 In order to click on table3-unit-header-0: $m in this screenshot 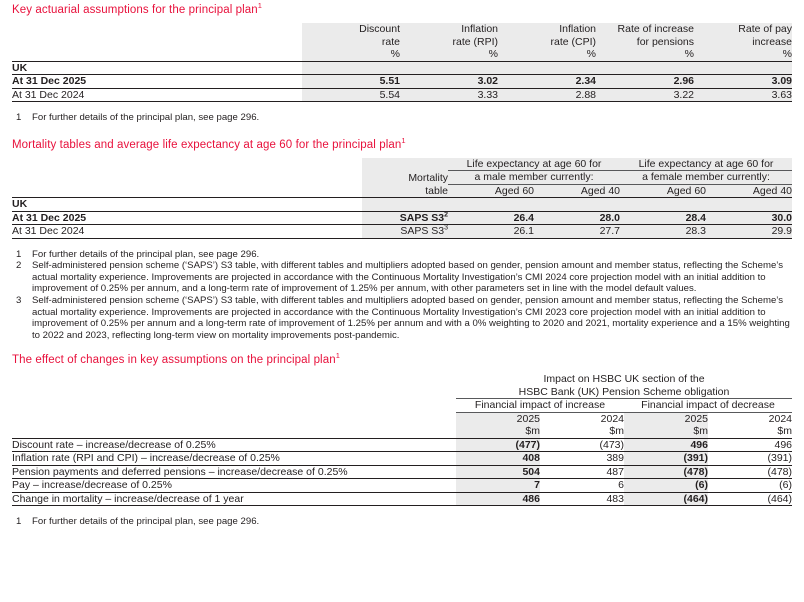, I will do `click(498, 432)`.